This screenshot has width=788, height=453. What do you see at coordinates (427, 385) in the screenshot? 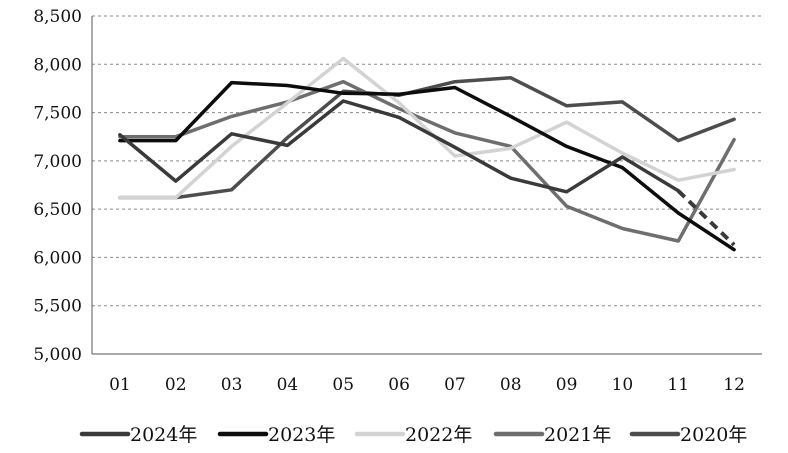
I see `x-axis-tick-labels: 01 02 03 04 05 06 07 08 09 10 11 12` at bounding box center [427, 385].